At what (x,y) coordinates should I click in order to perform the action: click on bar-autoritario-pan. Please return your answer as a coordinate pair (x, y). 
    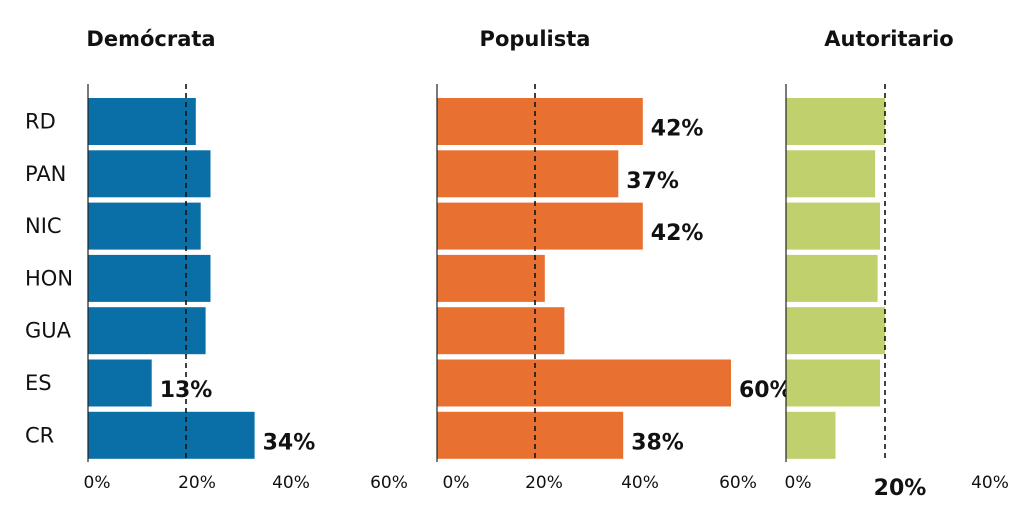
    Looking at the image, I should click on (831, 174).